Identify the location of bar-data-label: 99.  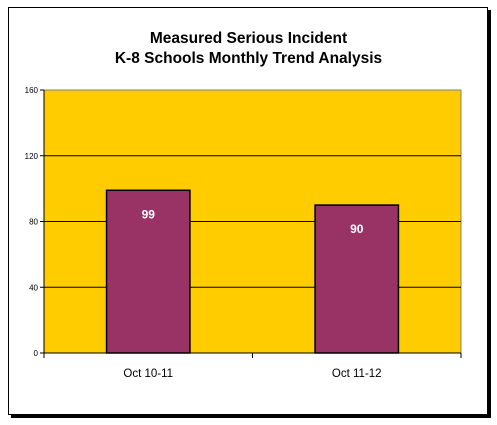
(149, 214).